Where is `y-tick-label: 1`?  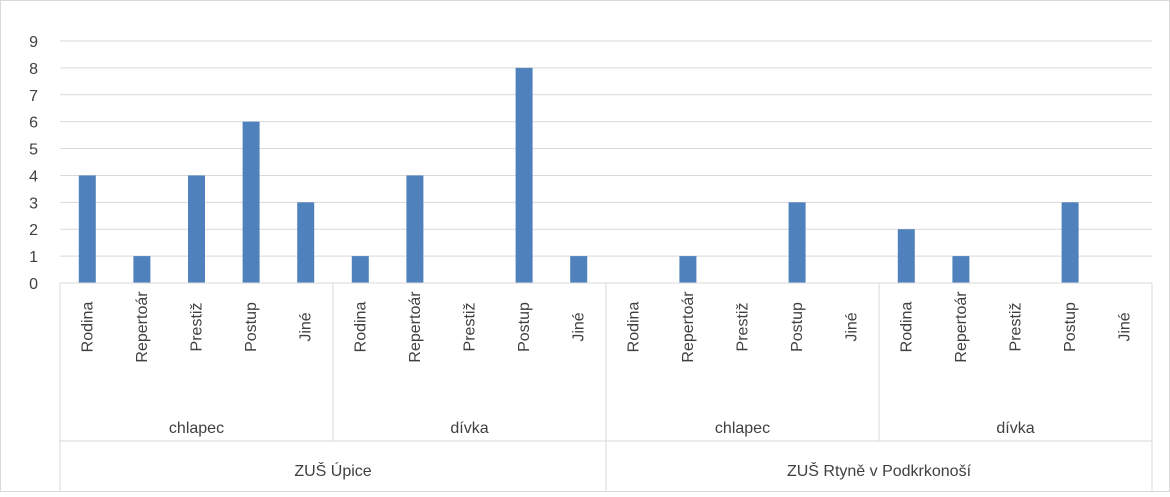
y-tick-label: 1 is located at coordinates (33, 257).